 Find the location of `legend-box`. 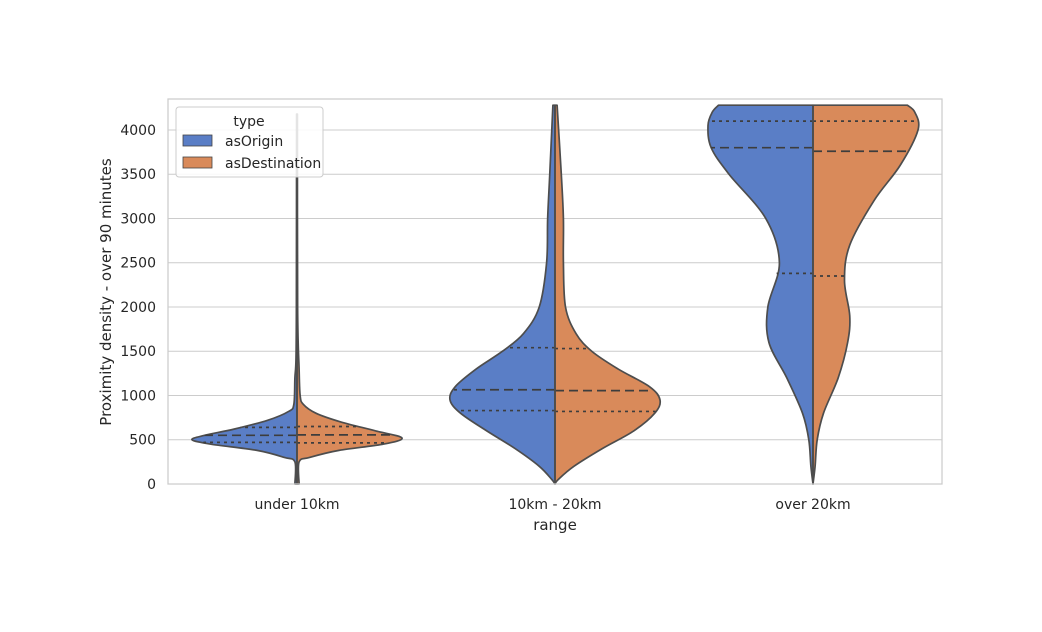

legend-box is located at coordinates (249, 142).